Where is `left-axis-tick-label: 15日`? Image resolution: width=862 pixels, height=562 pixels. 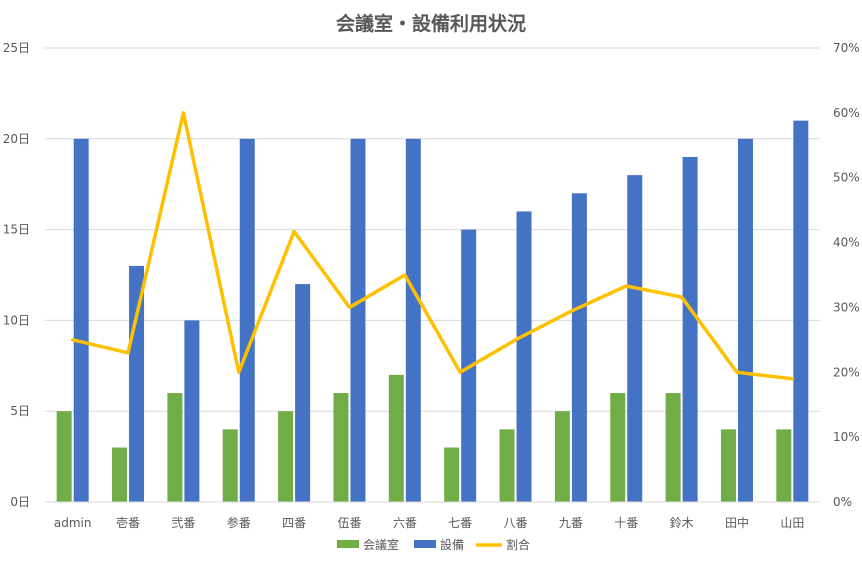
left-axis-tick-label: 15日 is located at coordinates (16, 230).